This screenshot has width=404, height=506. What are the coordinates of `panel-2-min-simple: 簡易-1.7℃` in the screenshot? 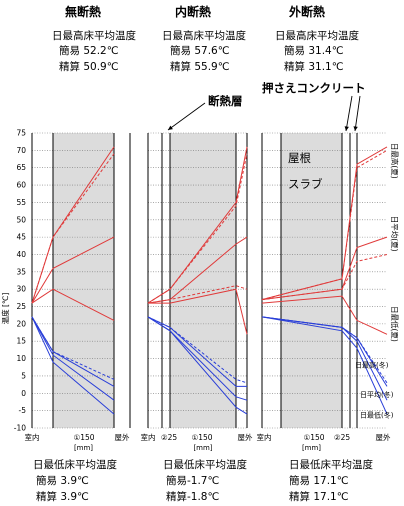 It's located at (193, 481).